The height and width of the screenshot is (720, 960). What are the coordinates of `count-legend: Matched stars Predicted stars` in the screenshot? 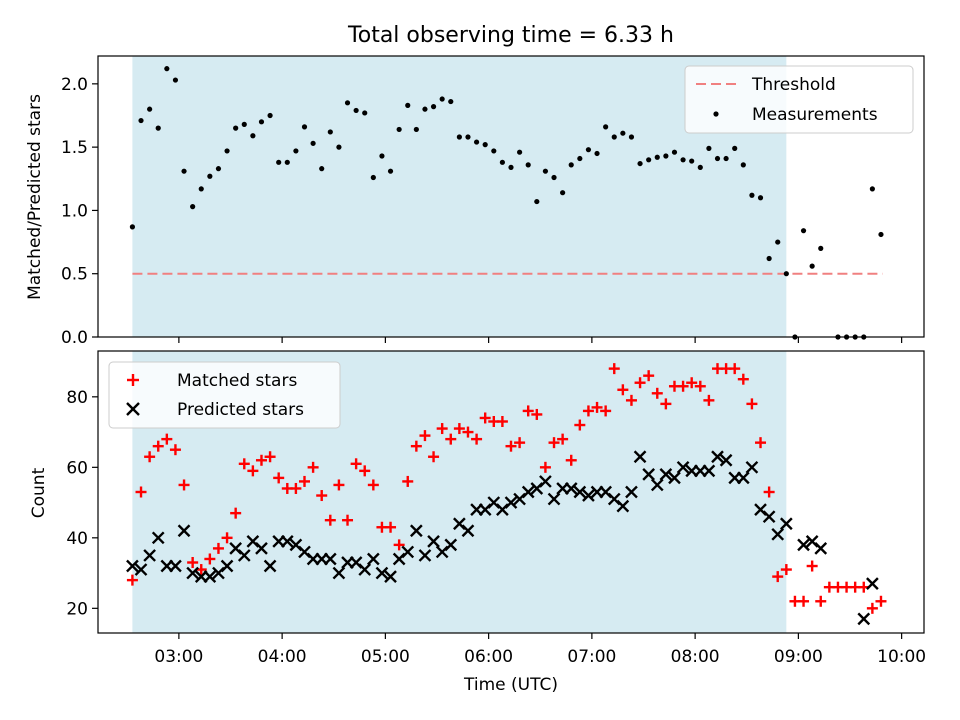 It's located at (224, 395).